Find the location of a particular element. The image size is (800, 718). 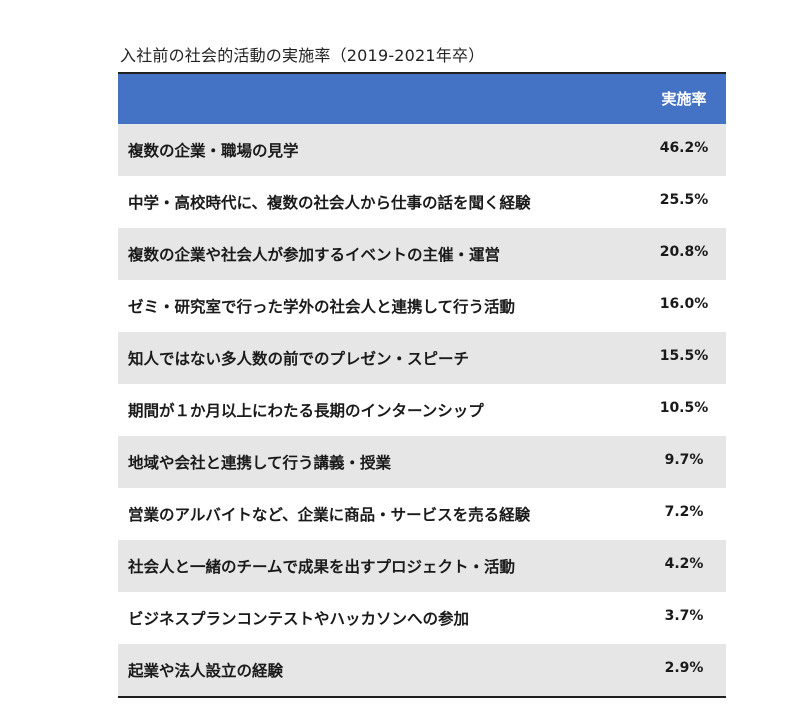

table-row: 複数の企業や社会人が参加するイベントの主催・運営 20.8% is located at coordinates (422, 254).